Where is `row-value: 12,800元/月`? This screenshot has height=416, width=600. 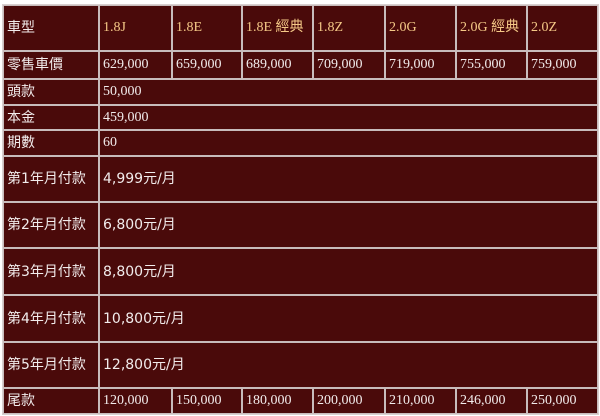
row-value: 12,800元/月 is located at coordinates (348, 365).